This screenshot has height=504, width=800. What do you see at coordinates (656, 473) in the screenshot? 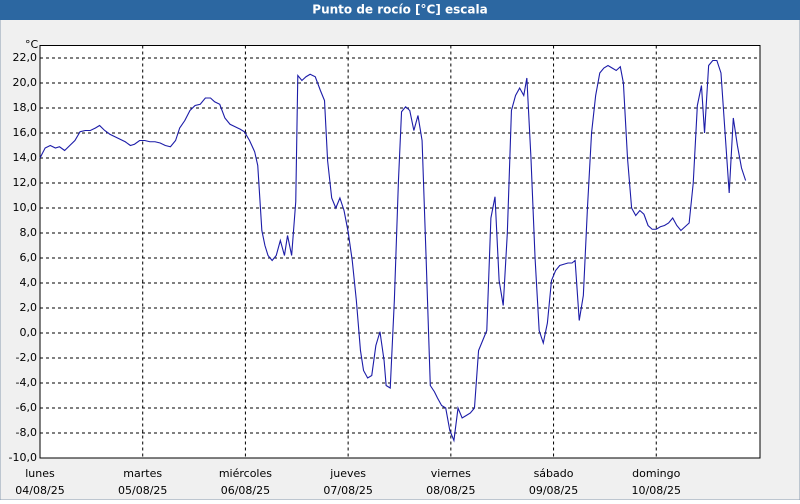
I see `x-tick-label: domingo` at bounding box center [656, 473].